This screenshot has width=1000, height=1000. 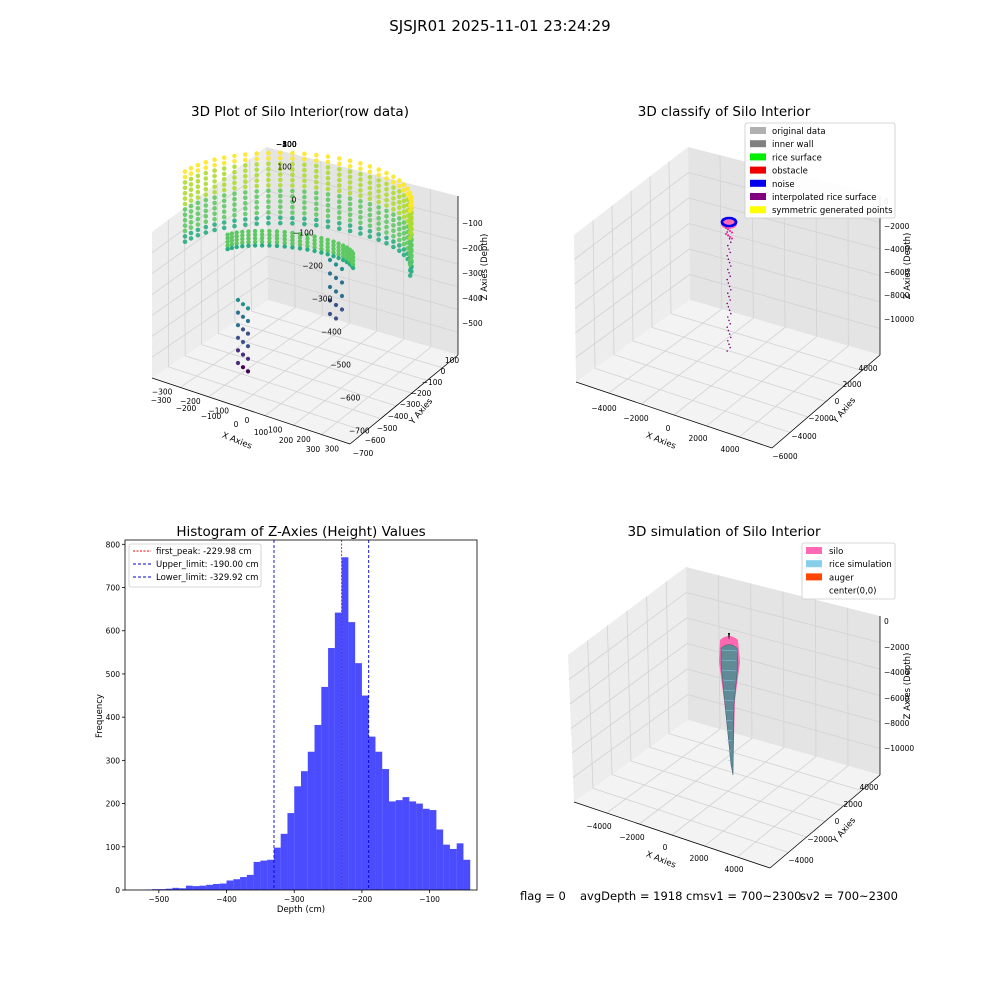 What do you see at coordinates (113, 674) in the screenshot?
I see `y-tick-label: 500` at bounding box center [113, 674].